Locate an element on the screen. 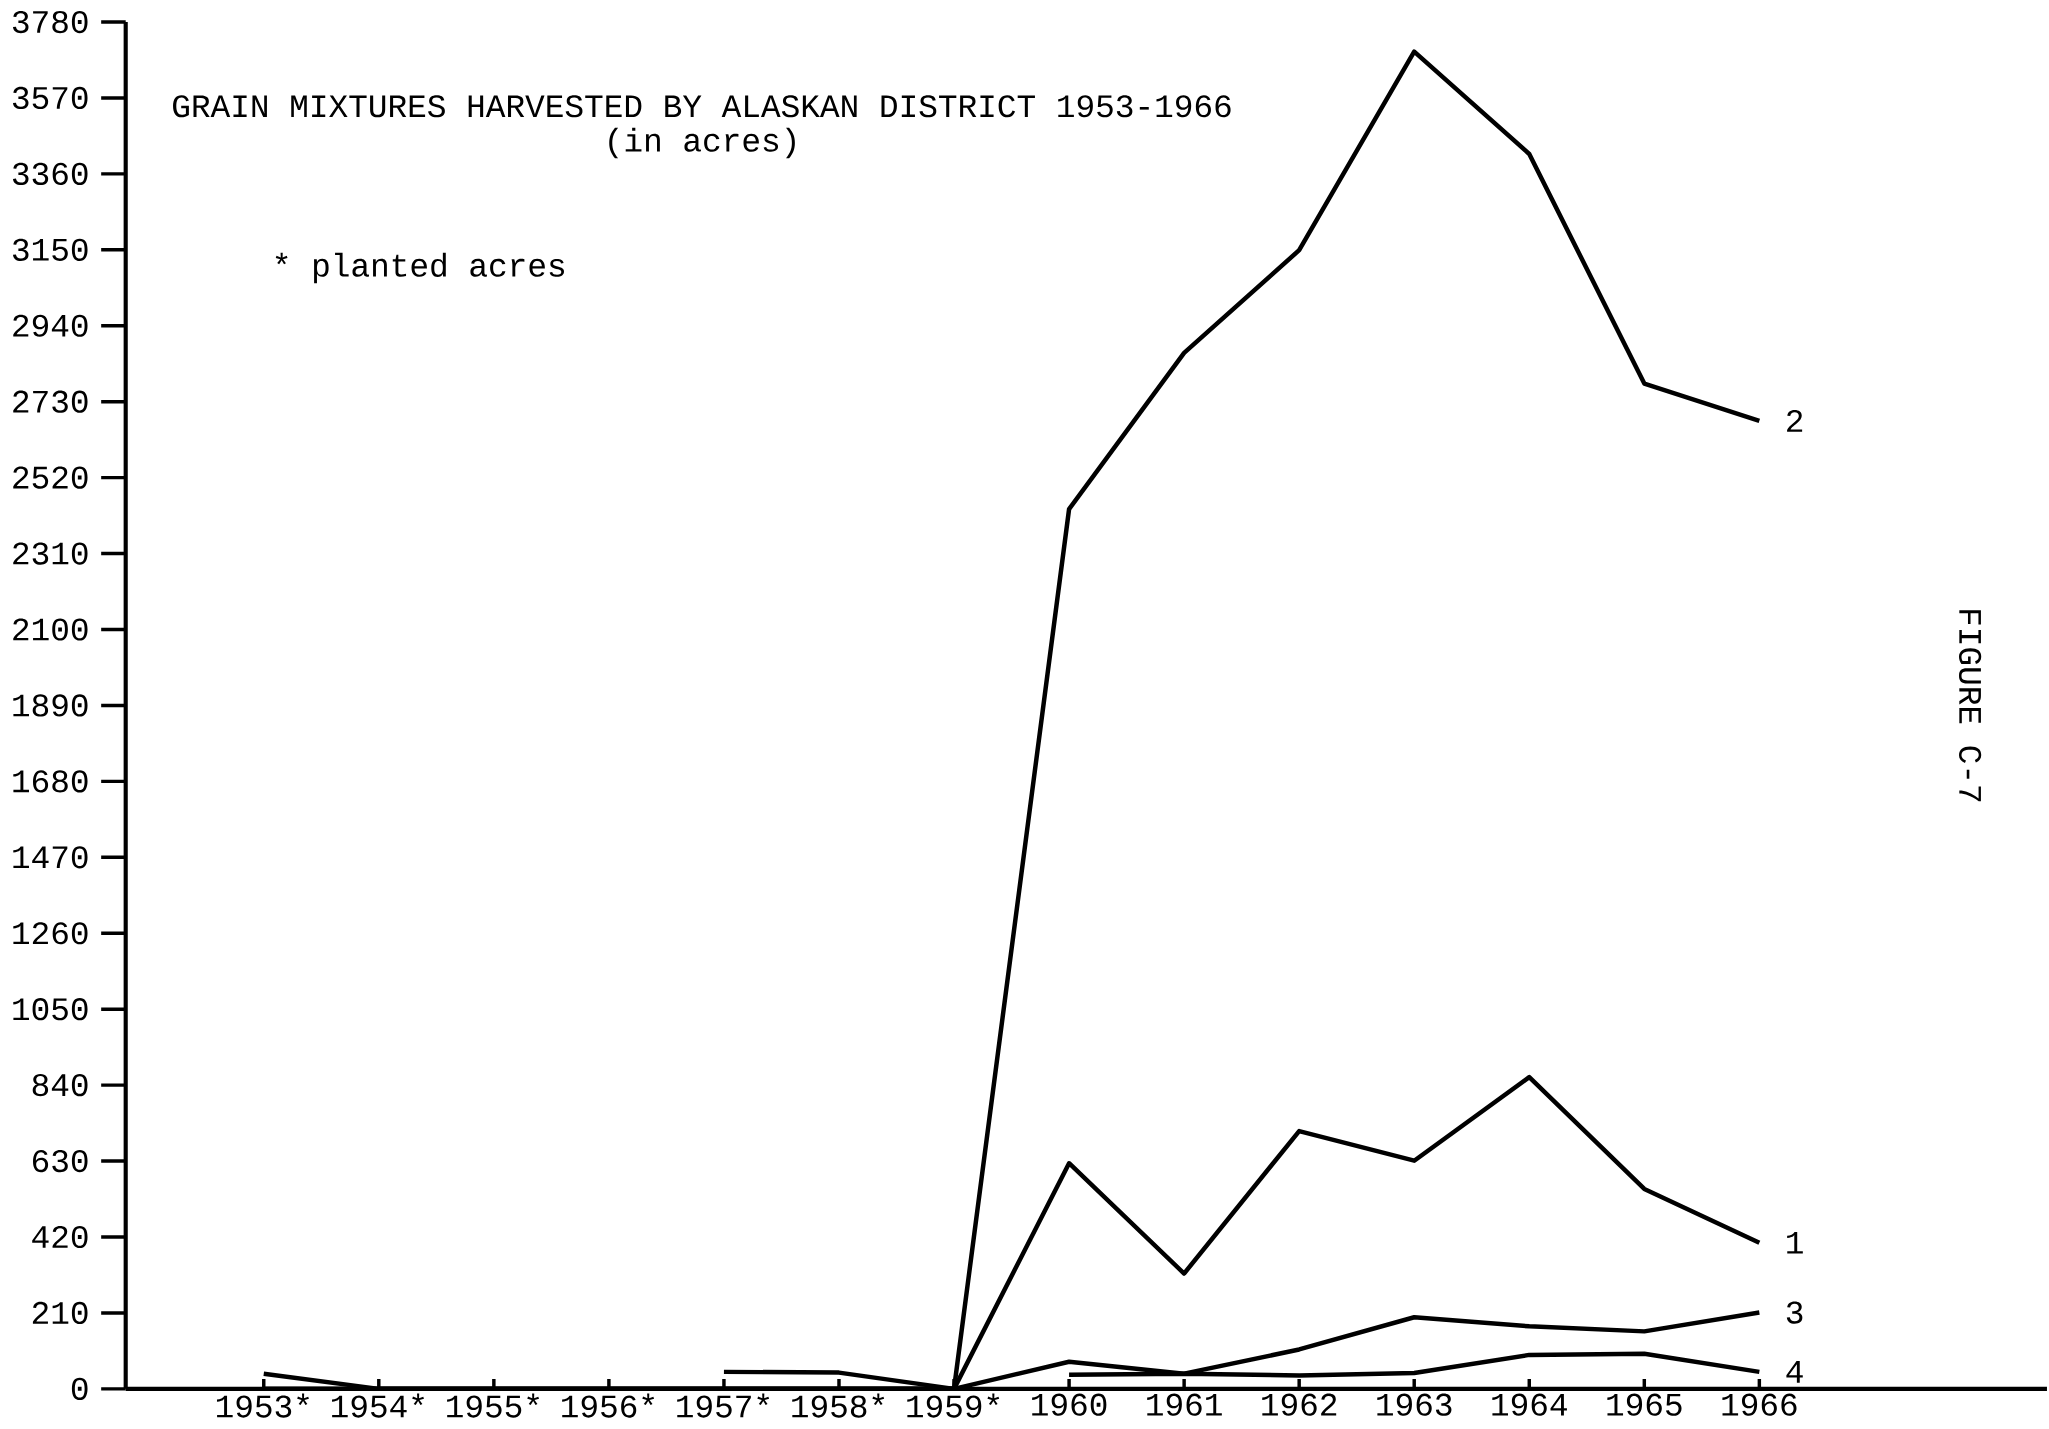 This screenshot has height=1429, width=2049. y-tick-label: 840 is located at coordinates (60, 1085).